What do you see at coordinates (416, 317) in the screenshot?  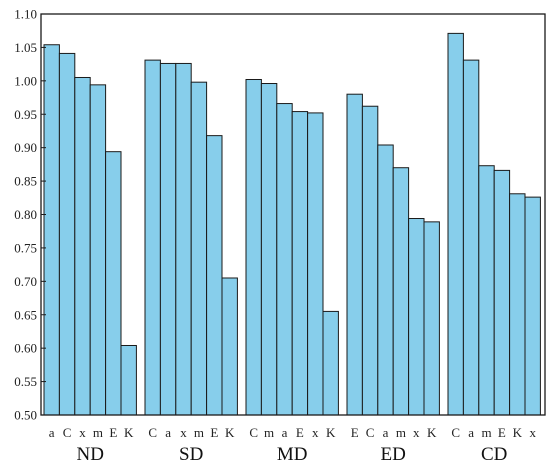 I see `bar-ed-x` at bounding box center [416, 317].